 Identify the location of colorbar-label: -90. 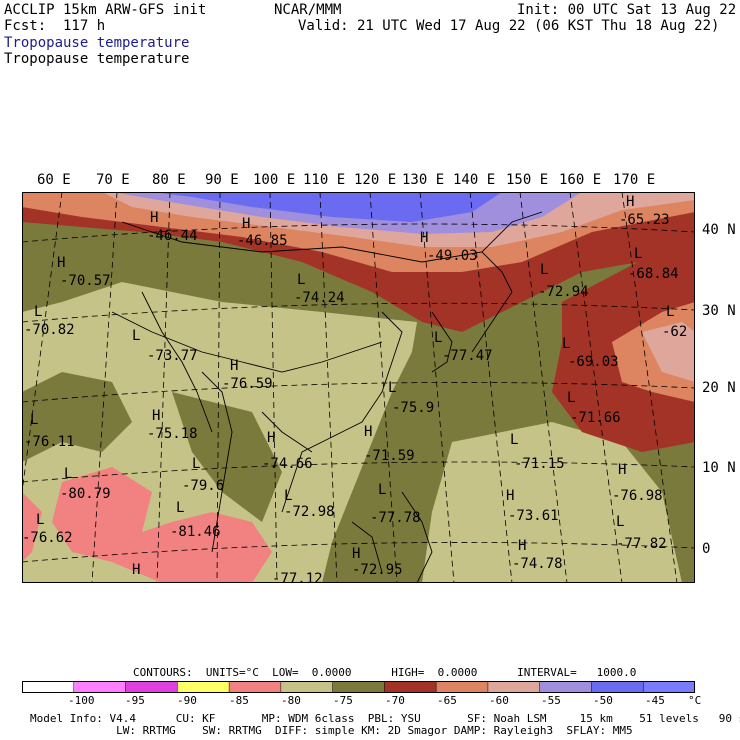
(187, 700).